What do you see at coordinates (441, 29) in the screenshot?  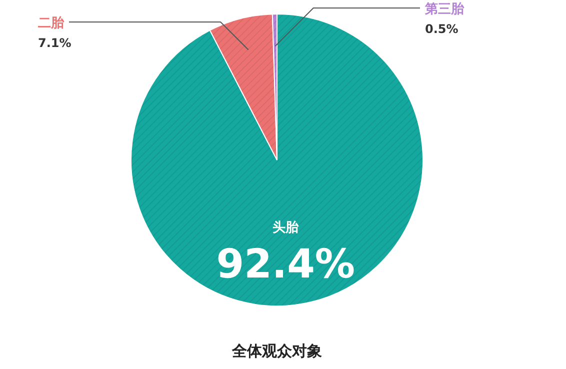 I see `data-label: 0.5%` at bounding box center [441, 29].